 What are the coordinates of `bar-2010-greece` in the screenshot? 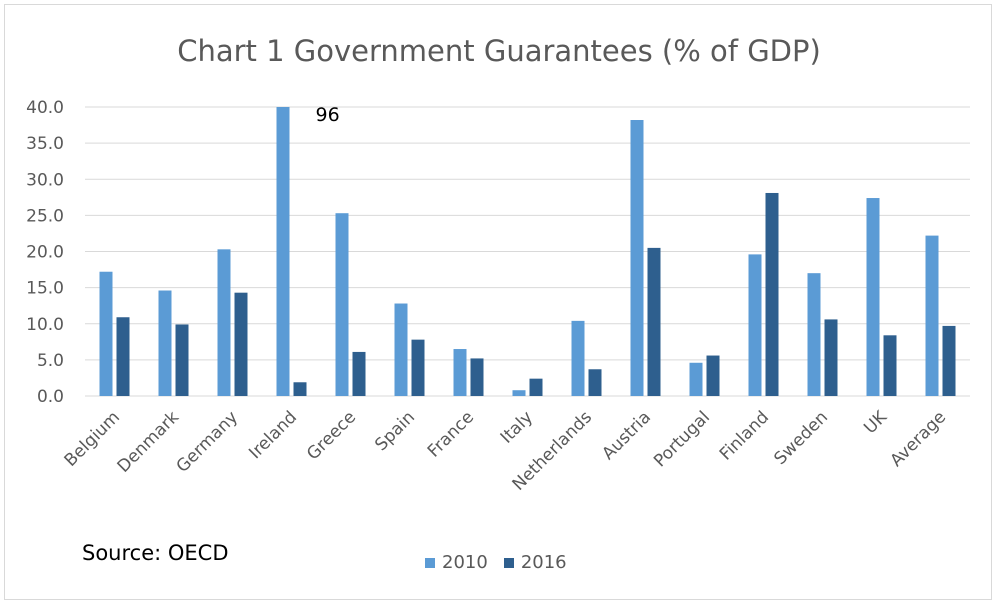 It's located at (342, 304).